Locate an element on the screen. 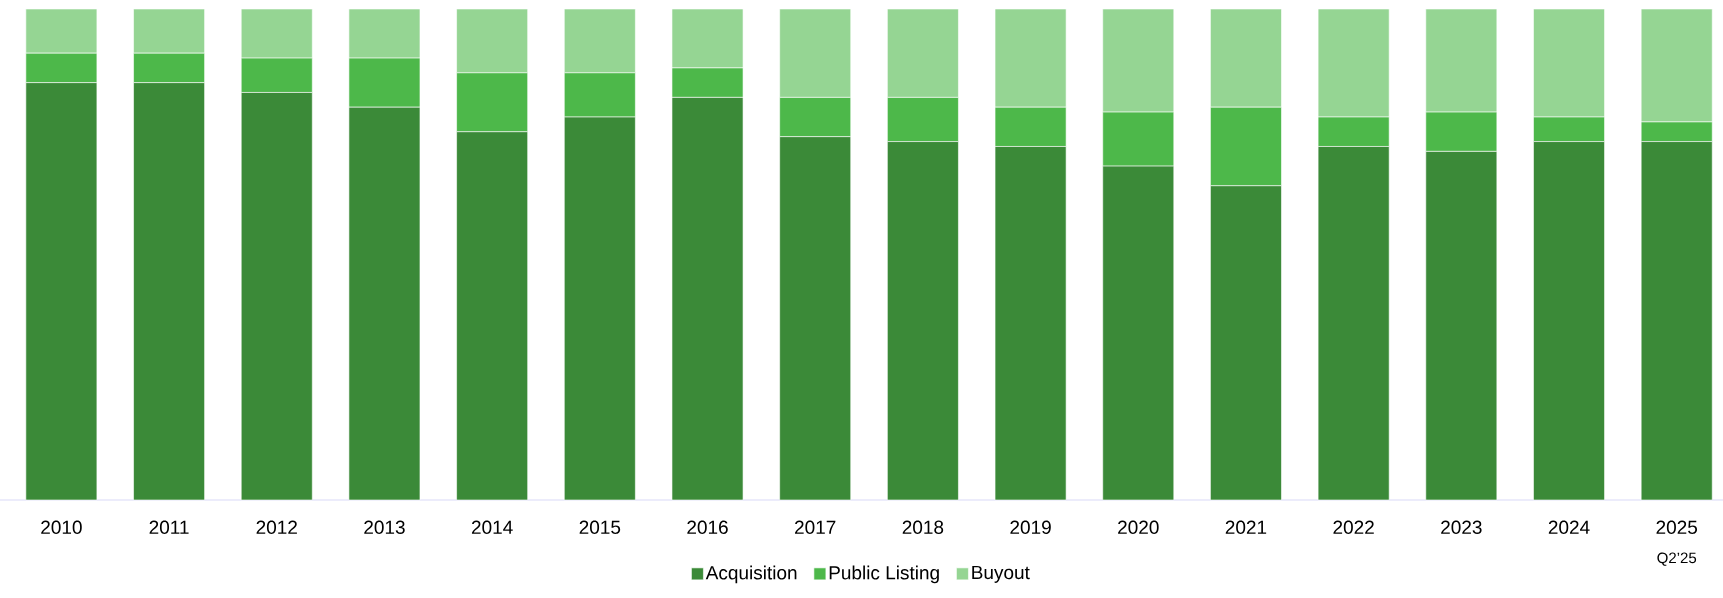  x-tick-label: 2012 is located at coordinates (276, 527).